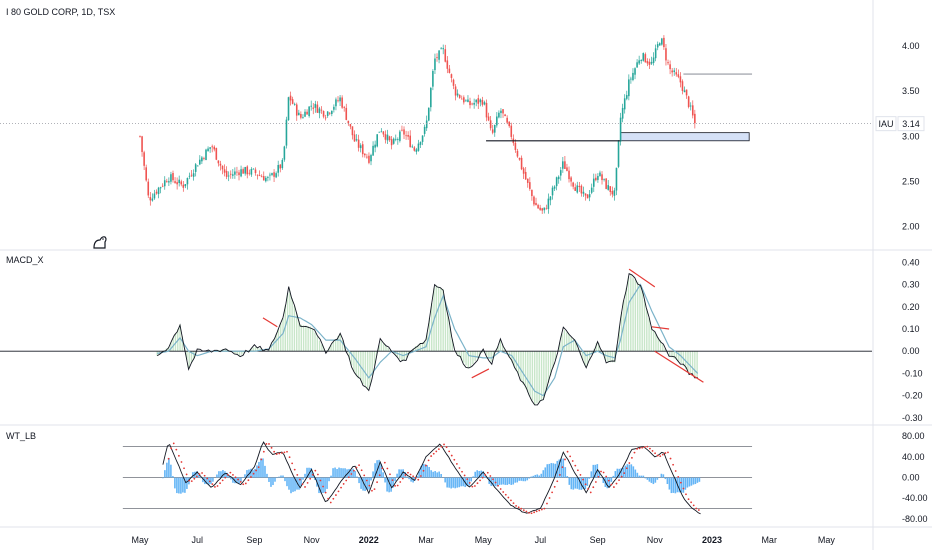 This screenshot has height=550, width=932. What do you see at coordinates (911, 124) in the screenshot?
I see `last-price-value: 3.14` at bounding box center [911, 124].